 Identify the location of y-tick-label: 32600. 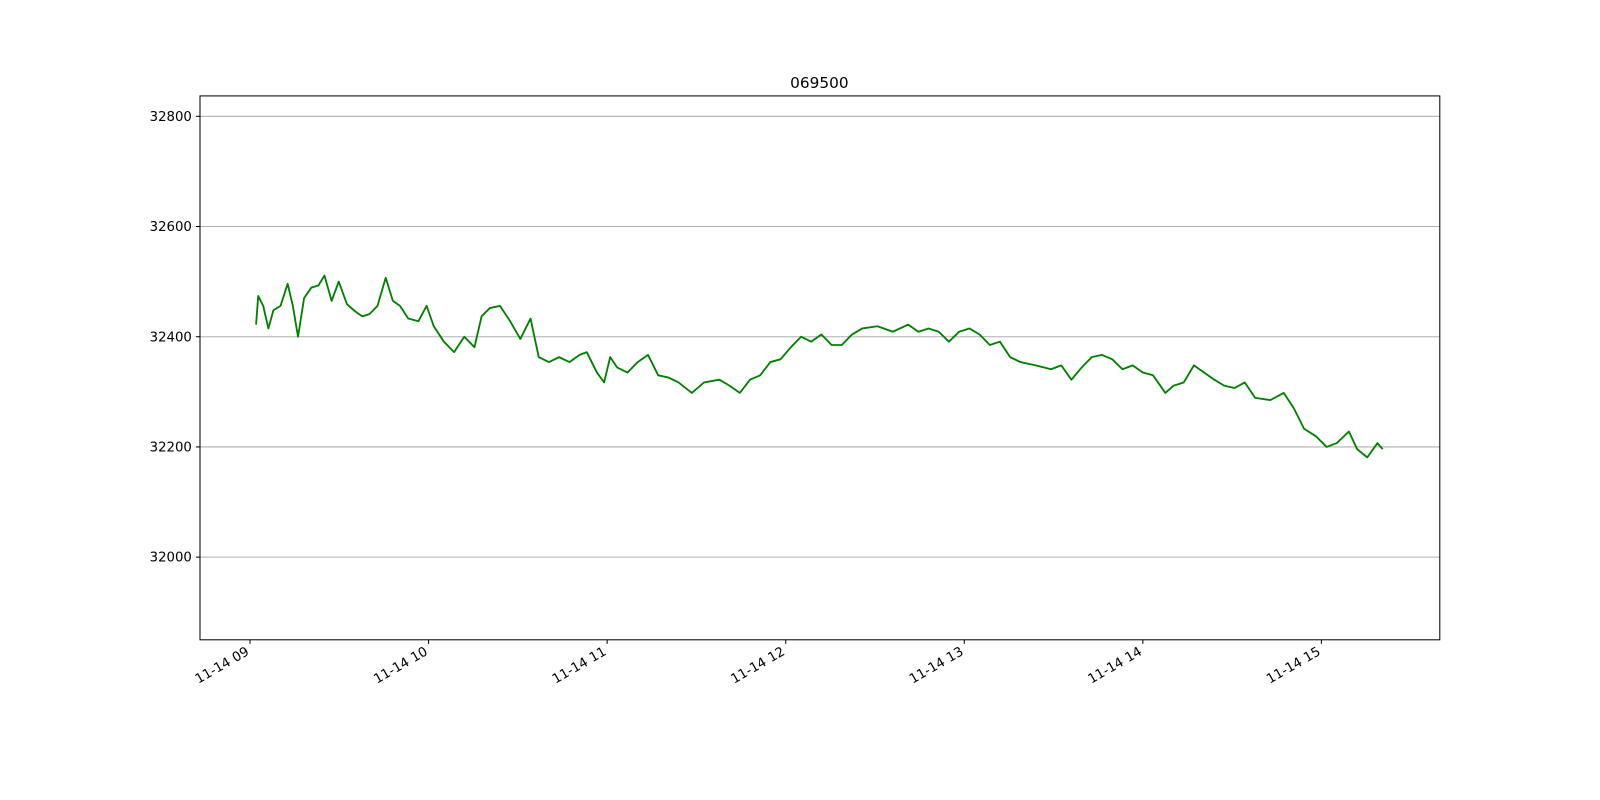
(171, 227).